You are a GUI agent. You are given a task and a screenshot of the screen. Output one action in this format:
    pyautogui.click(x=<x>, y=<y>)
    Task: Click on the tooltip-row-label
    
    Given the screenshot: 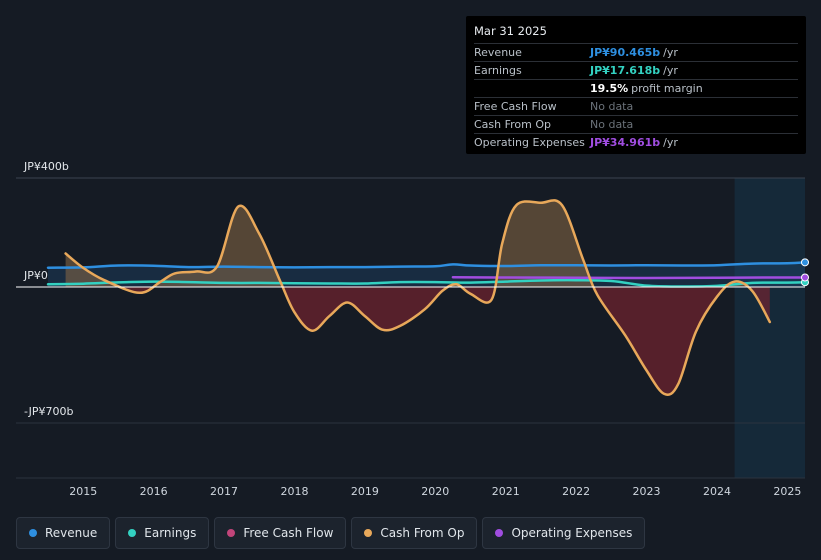 What is the action you would take?
    pyautogui.click(x=532, y=88)
    